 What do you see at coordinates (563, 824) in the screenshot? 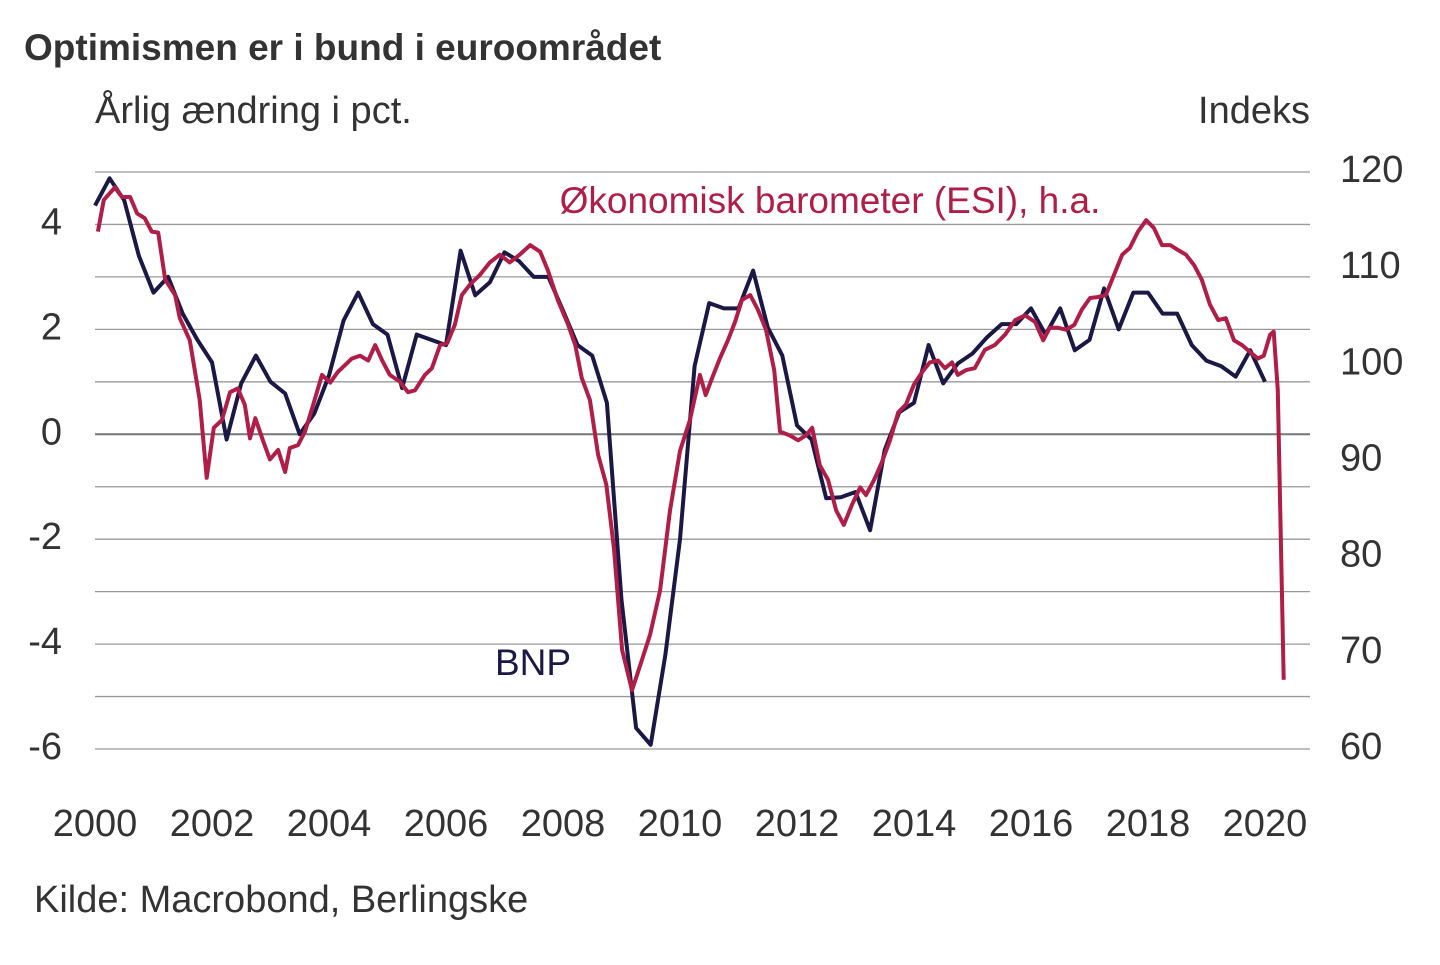
I see `x-tick-label: 2008` at bounding box center [563, 824].